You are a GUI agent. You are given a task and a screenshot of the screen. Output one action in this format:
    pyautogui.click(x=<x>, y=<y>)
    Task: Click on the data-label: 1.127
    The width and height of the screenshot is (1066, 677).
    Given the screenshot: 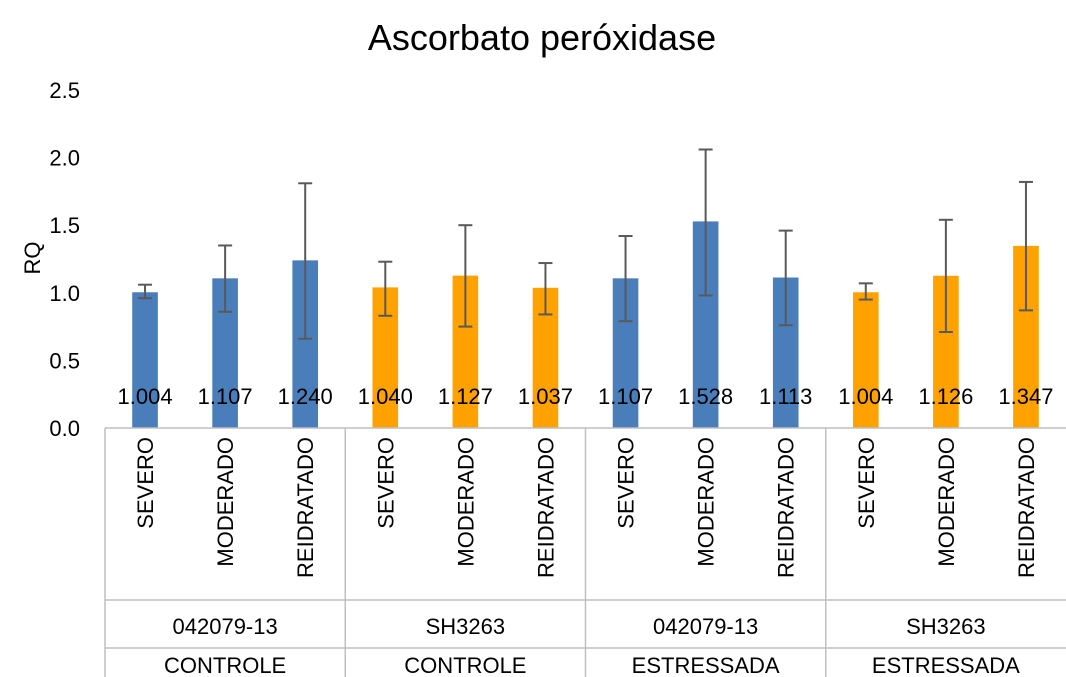 What is the action you would take?
    pyautogui.click(x=465, y=396)
    